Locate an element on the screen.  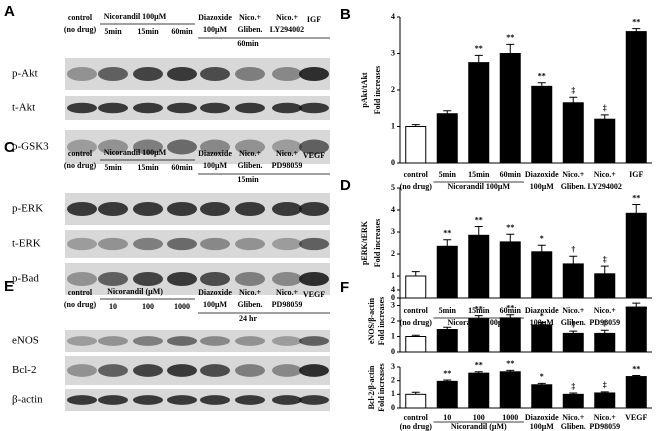
lane-label: Diazoxide is located at coordinates (215, 17).